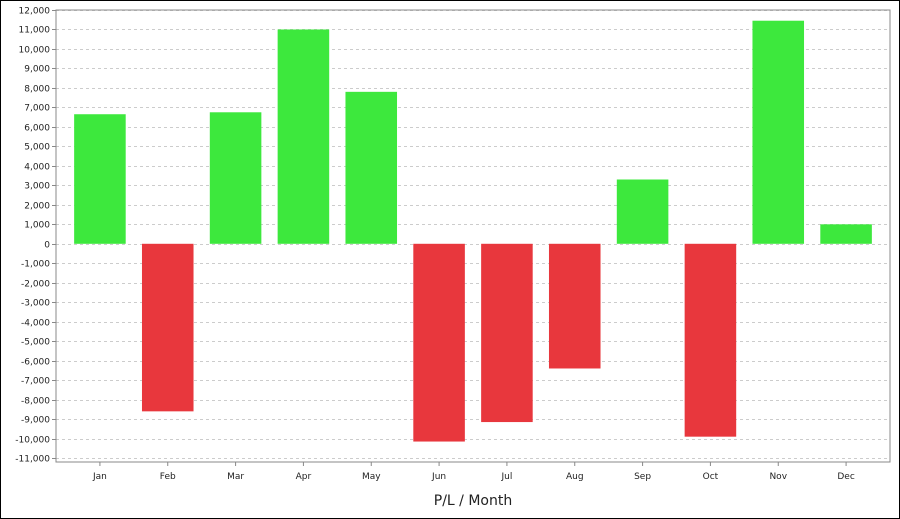  Describe the element at coordinates (303, 136) in the screenshot. I see `bar-apr` at that location.